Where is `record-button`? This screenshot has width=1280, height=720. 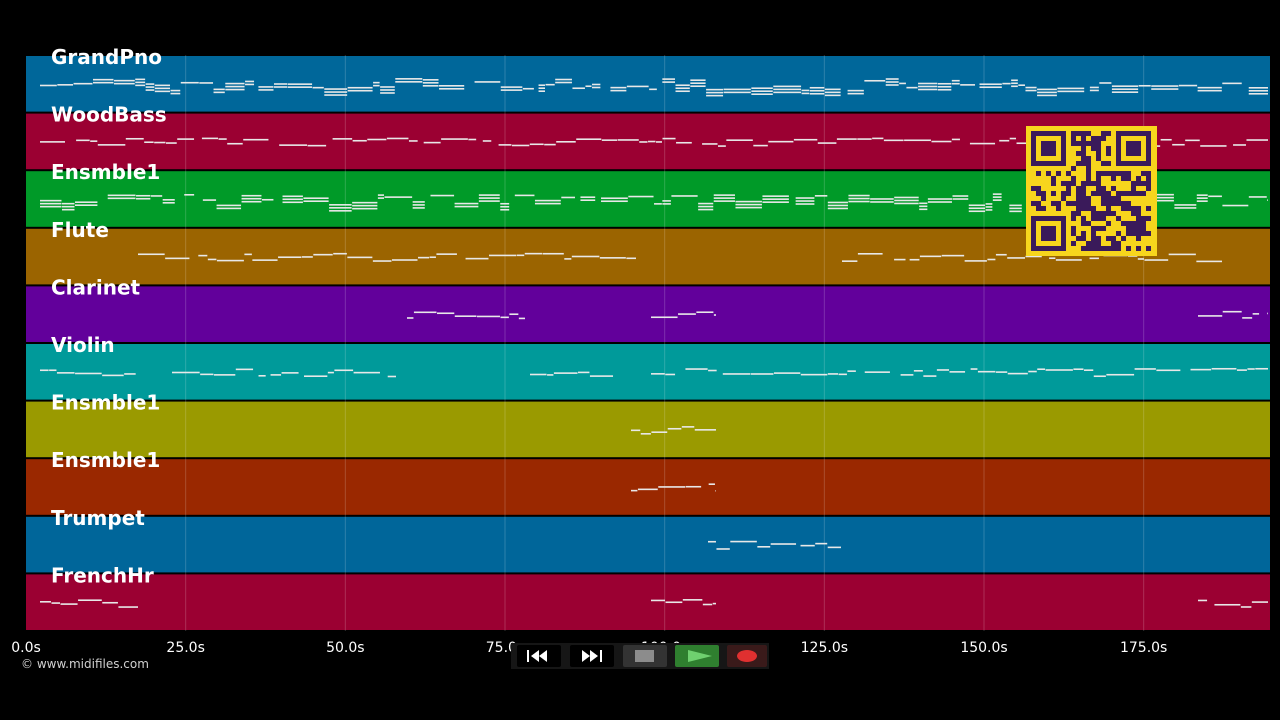
record-button is located at coordinates (747, 656).